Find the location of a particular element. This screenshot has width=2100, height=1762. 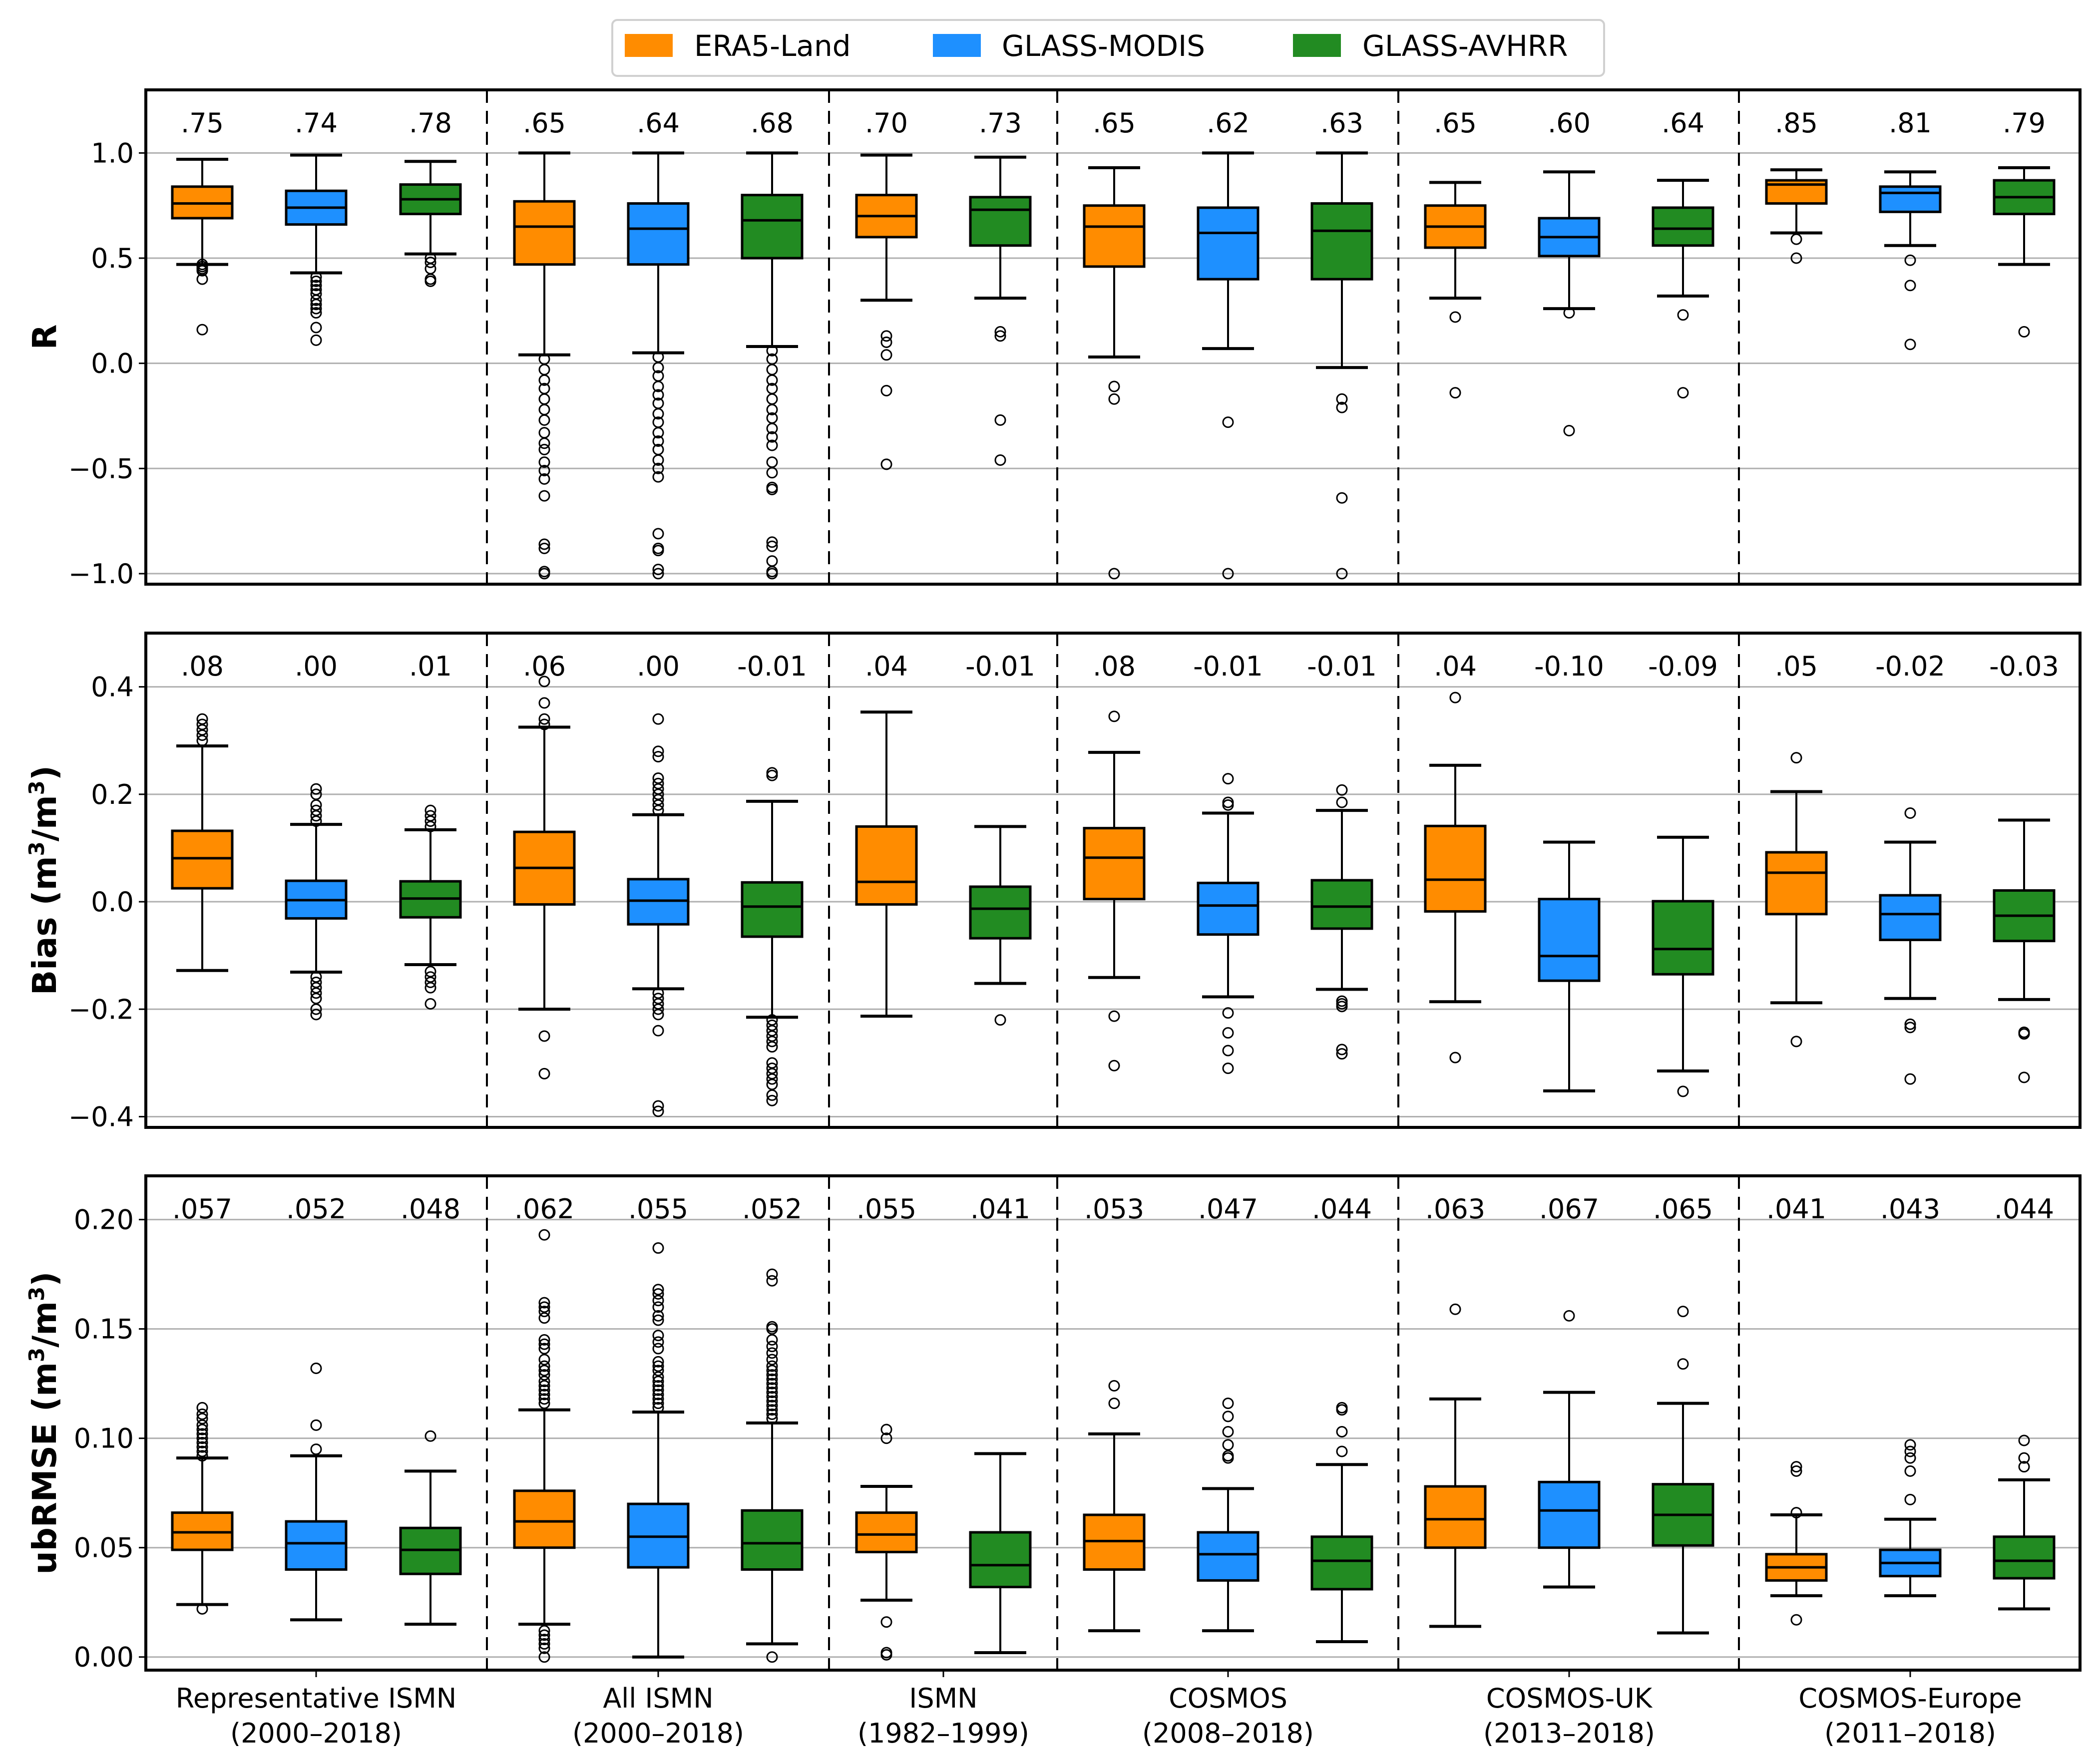

box-era5-land: .85 is located at coordinates (1796, 185).